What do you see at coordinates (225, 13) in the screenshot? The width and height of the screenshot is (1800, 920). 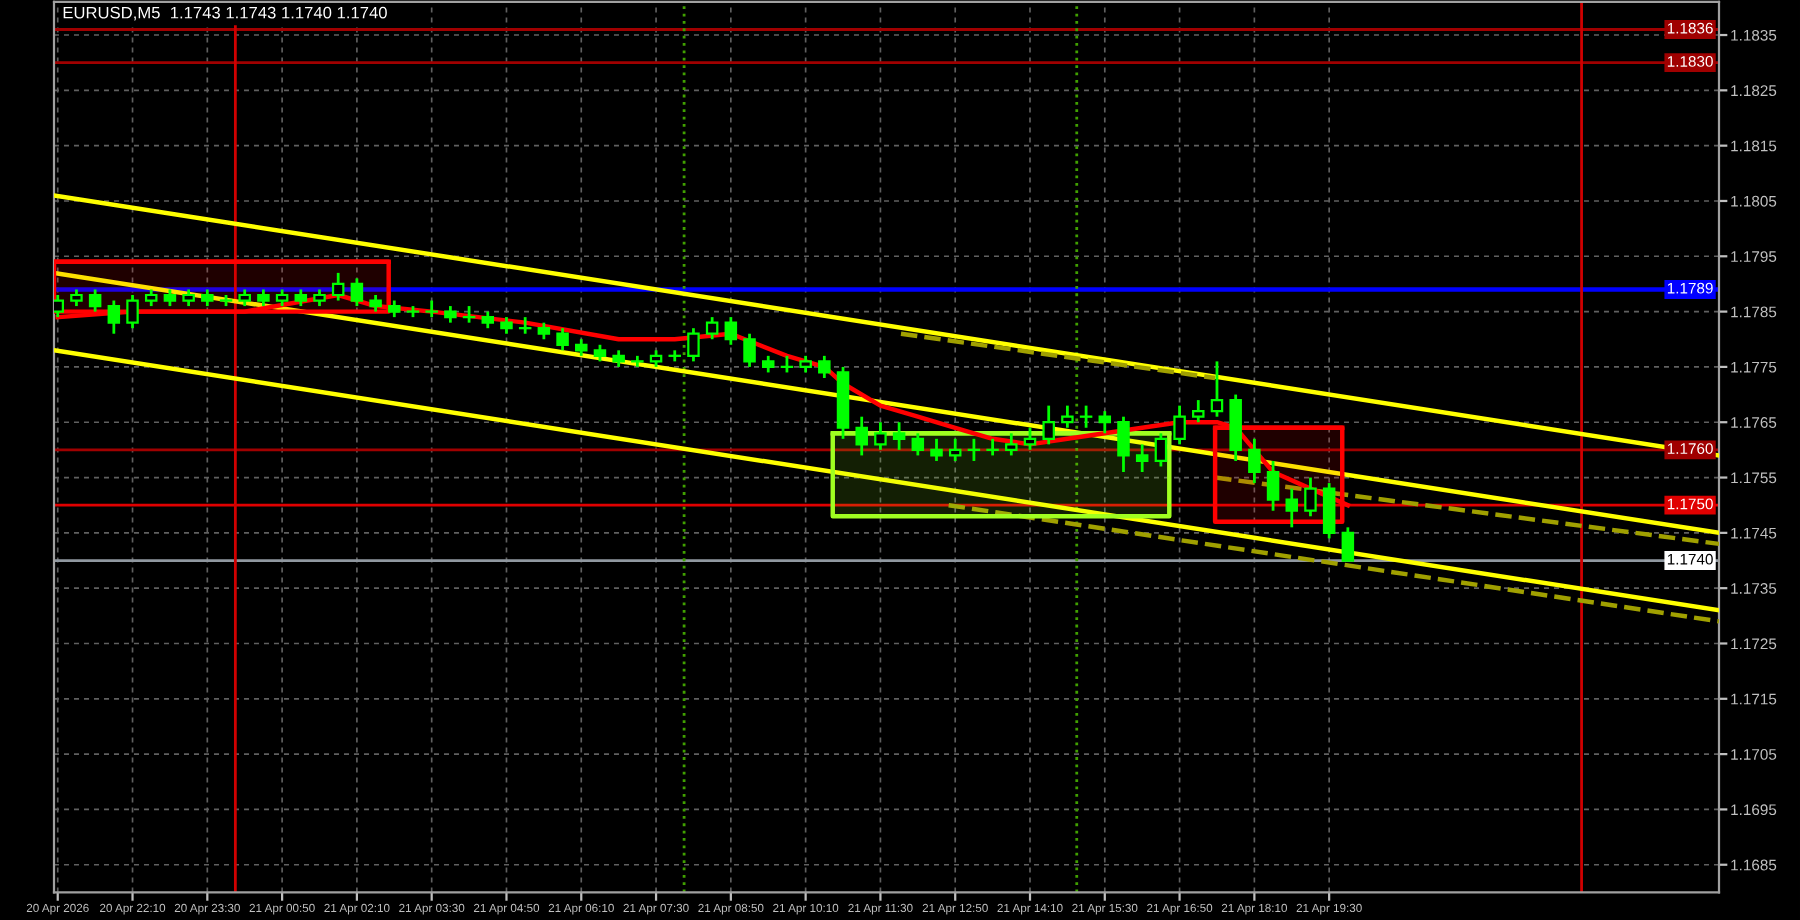 I see `chart-title: EURUSD,M5 1.1743 1.1743 1.1740 1.1740` at bounding box center [225, 13].